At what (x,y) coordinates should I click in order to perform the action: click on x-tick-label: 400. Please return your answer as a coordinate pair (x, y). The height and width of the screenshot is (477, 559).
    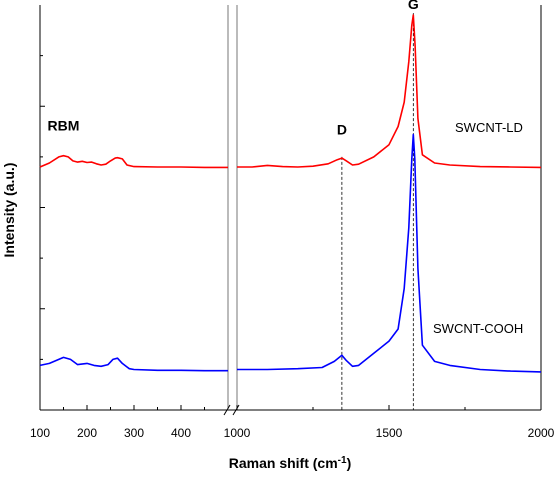
    Looking at the image, I should click on (181, 433).